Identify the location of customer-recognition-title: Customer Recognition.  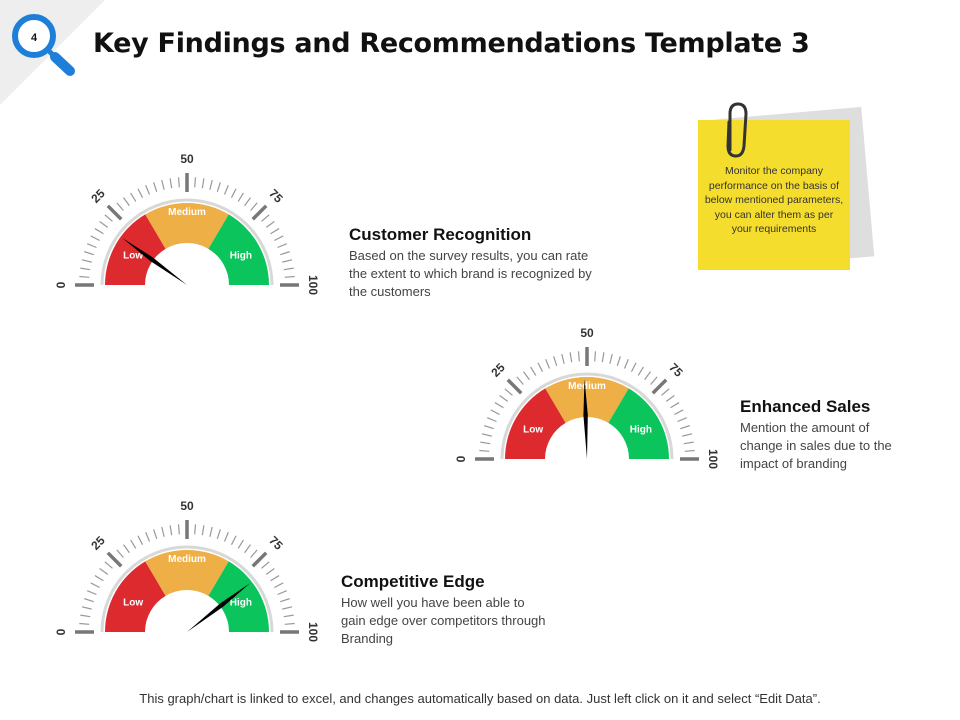
(440, 234).